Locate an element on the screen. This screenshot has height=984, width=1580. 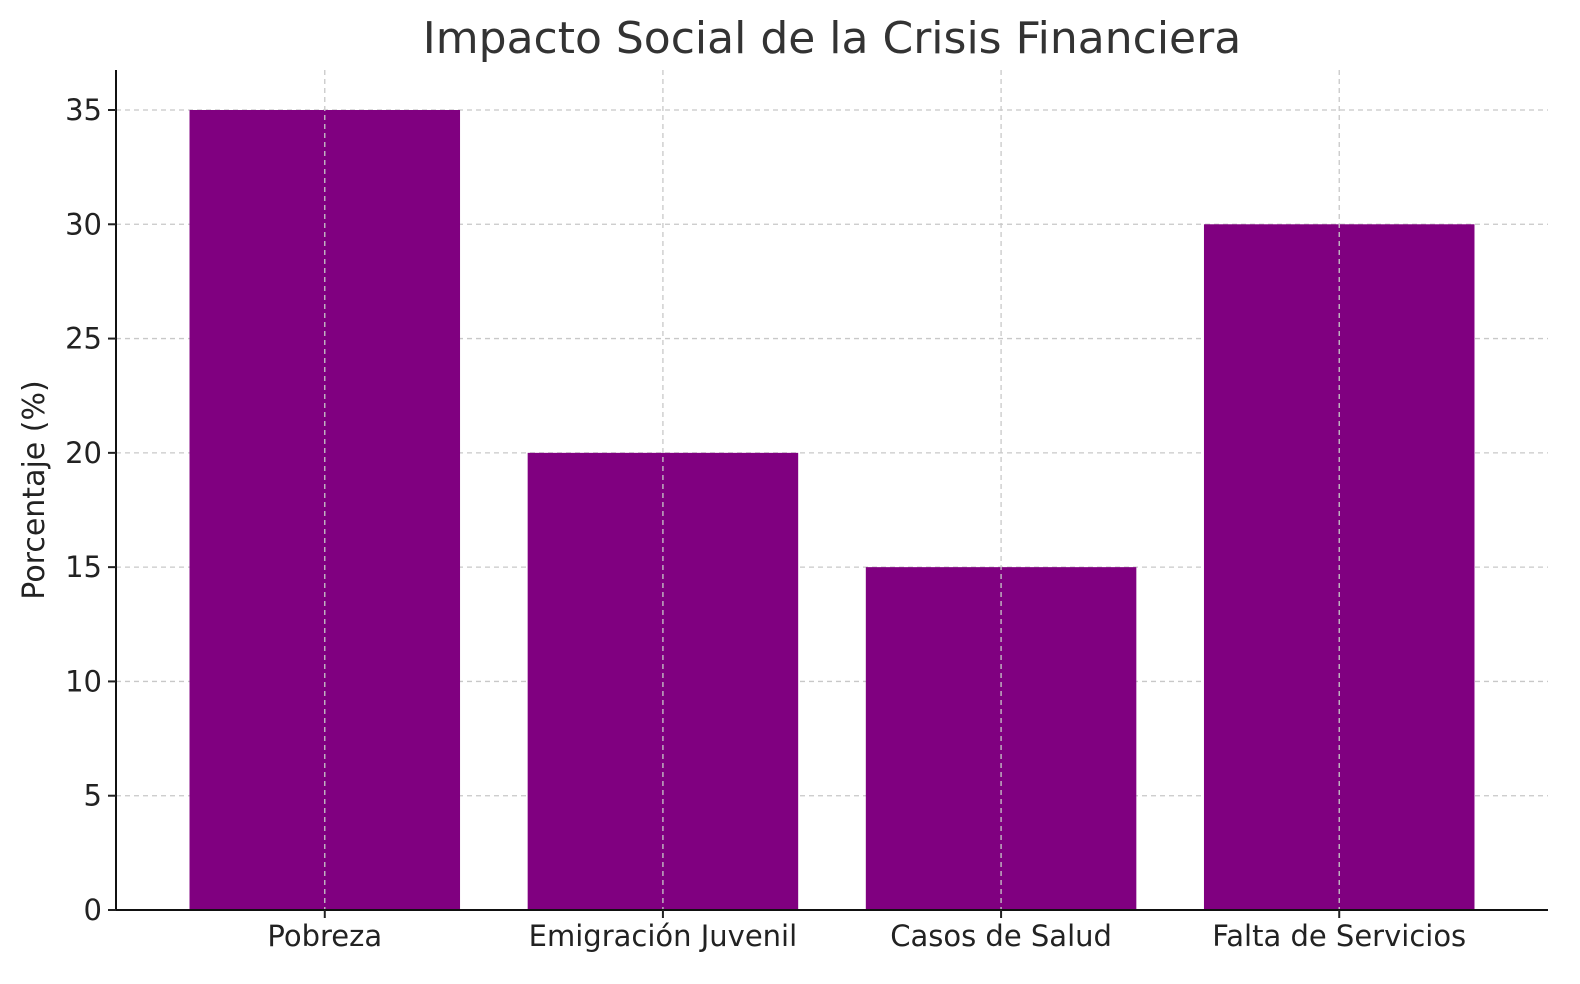
x-tick-label-3: Falta de Servicios is located at coordinates (1339, 936).